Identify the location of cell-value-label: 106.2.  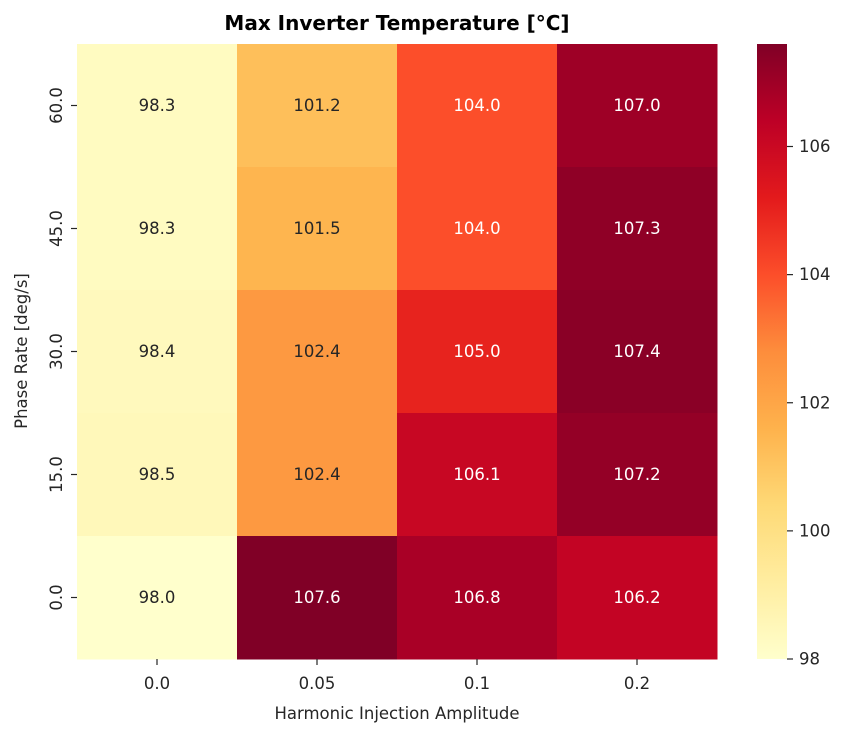
(636, 597).